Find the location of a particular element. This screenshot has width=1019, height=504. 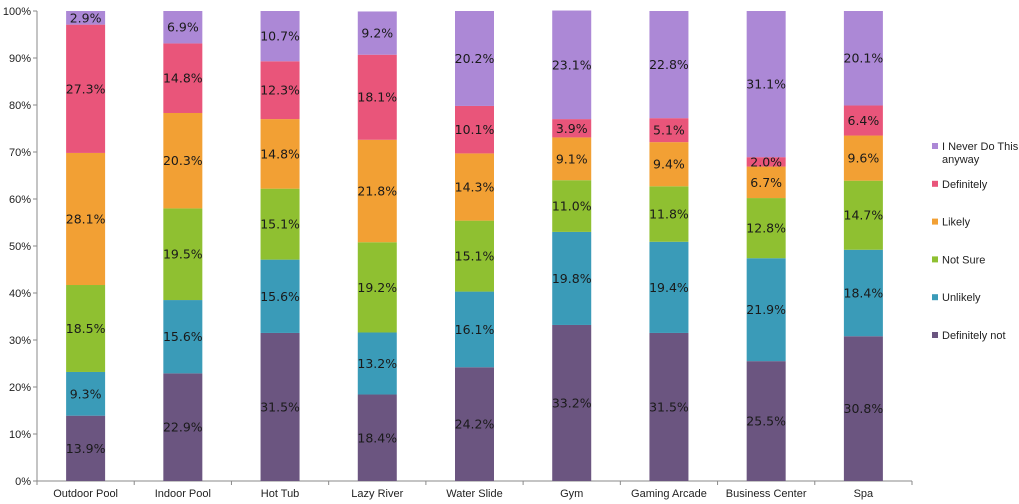

data-label: 25.5% is located at coordinates (766, 421).